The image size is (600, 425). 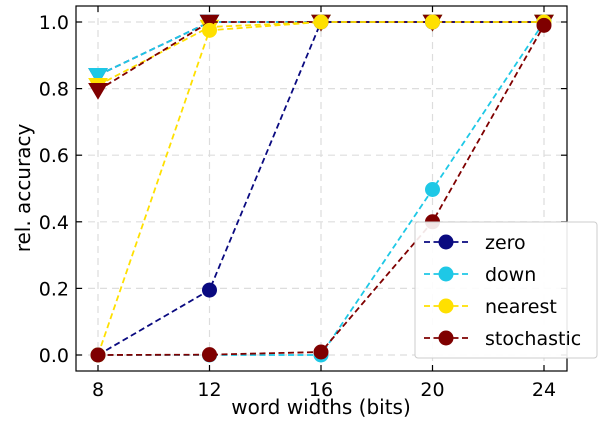 What do you see at coordinates (446, 242) in the screenshot?
I see `legend-marker-zero` at bounding box center [446, 242].